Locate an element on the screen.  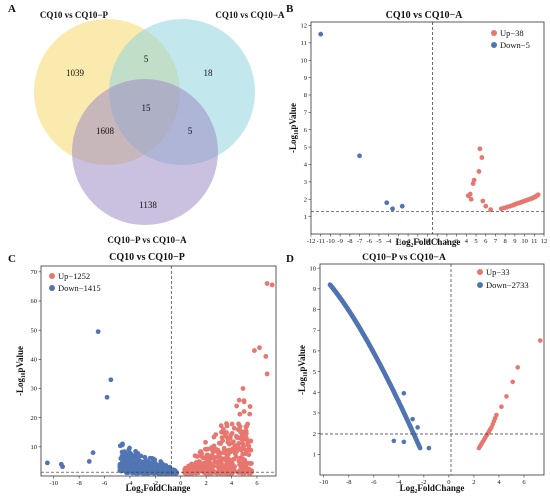
venn-count-pa-only: 1138 is located at coordinates (148, 205).